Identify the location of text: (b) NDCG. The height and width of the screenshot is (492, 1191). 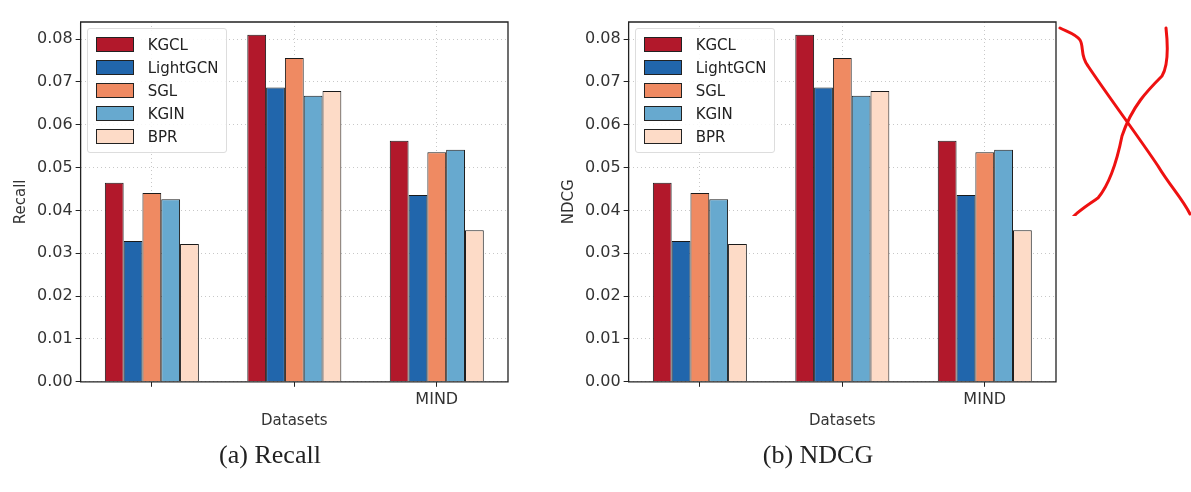
(818, 455).